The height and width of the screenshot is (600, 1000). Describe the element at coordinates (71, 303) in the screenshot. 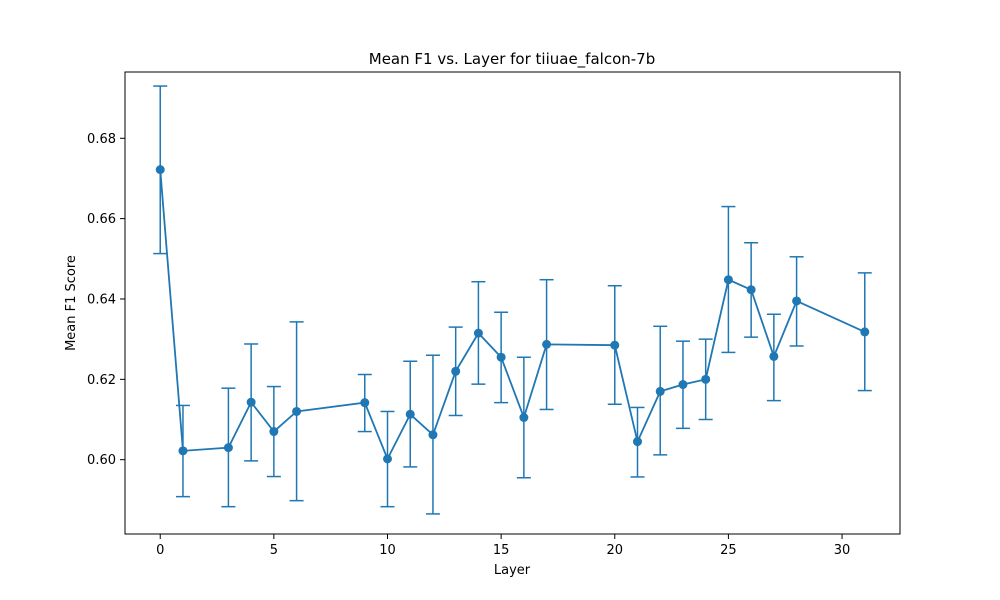

I see `y-axis-label: Mean F1 Score` at that location.